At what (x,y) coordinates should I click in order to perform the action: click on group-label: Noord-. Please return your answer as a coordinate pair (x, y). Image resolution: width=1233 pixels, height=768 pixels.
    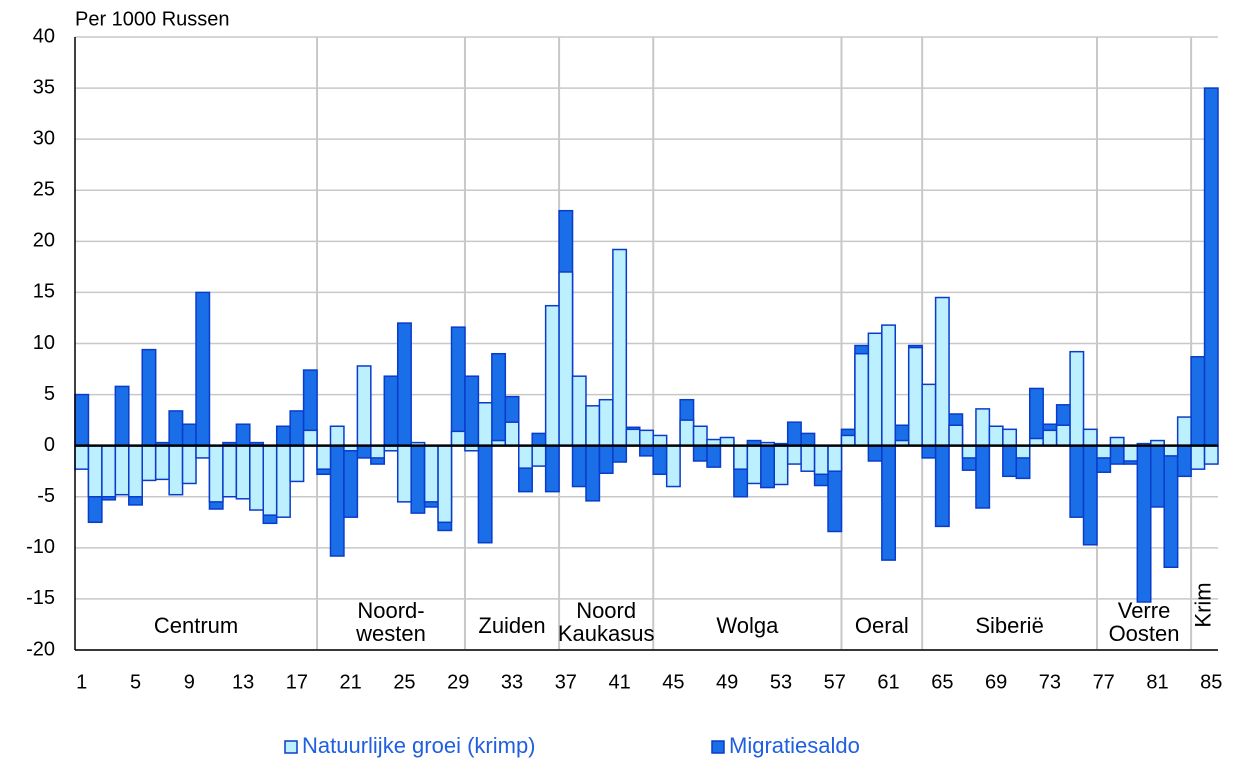
    Looking at the image, I should click on (390, 610).